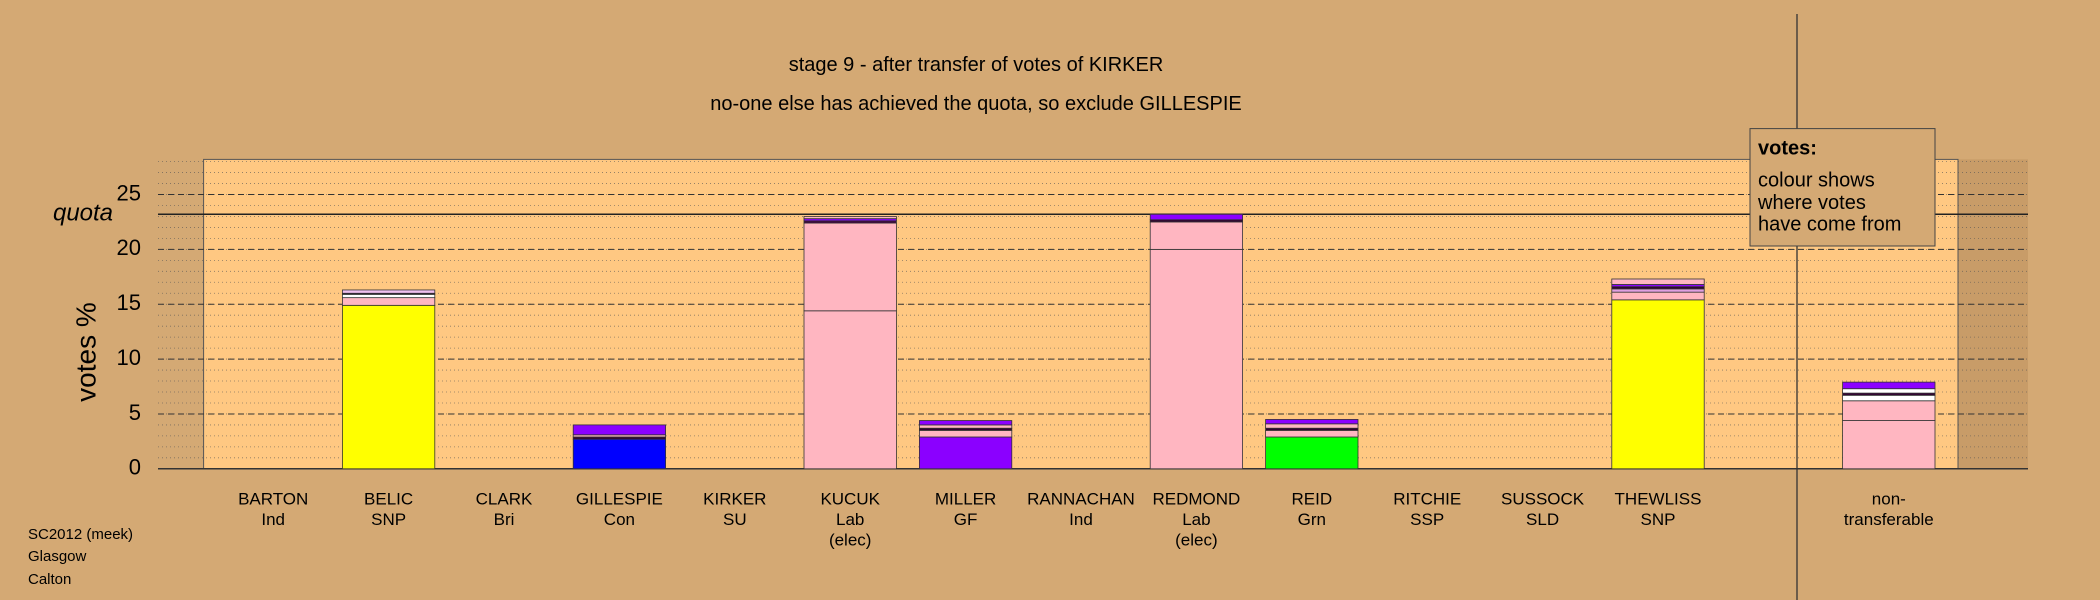 Image resolution: width=2100 pixels, height=600 pixels. I want to click on y-tick-label: 15, so click(129, 302).